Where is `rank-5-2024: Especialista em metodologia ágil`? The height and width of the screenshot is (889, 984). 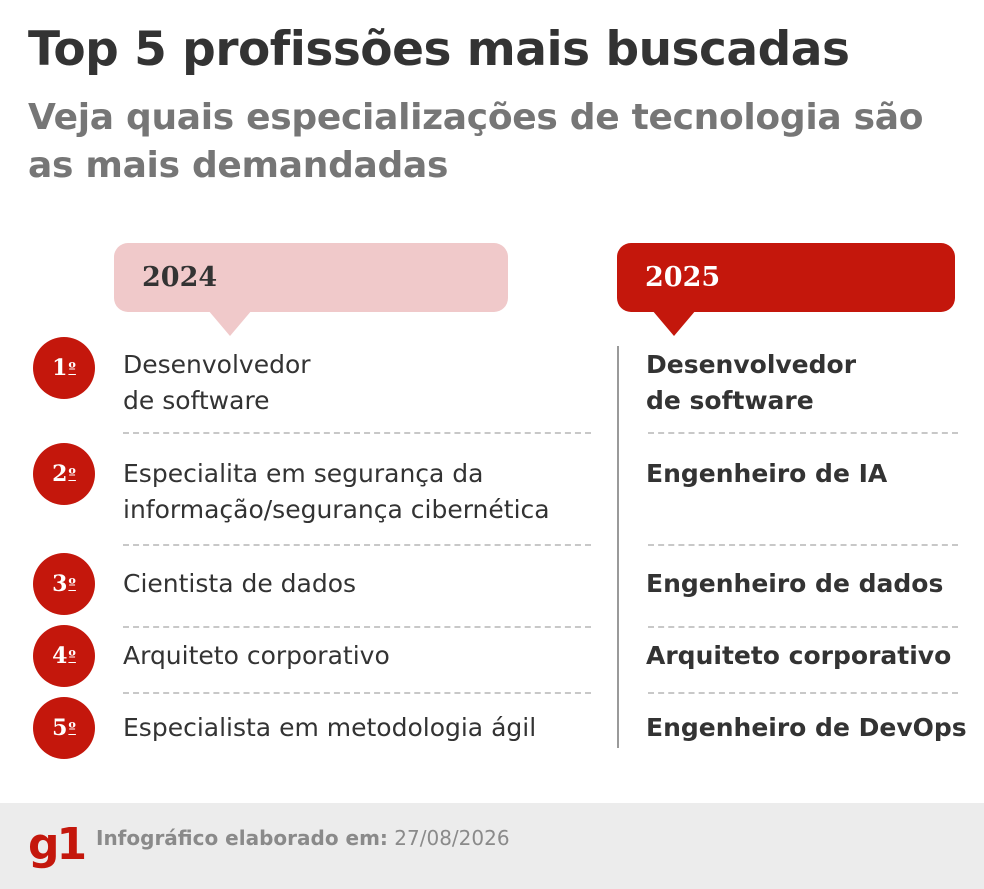
rank-5-2024: Especialista em metodologia ágil is located at coordinates (330, 727).